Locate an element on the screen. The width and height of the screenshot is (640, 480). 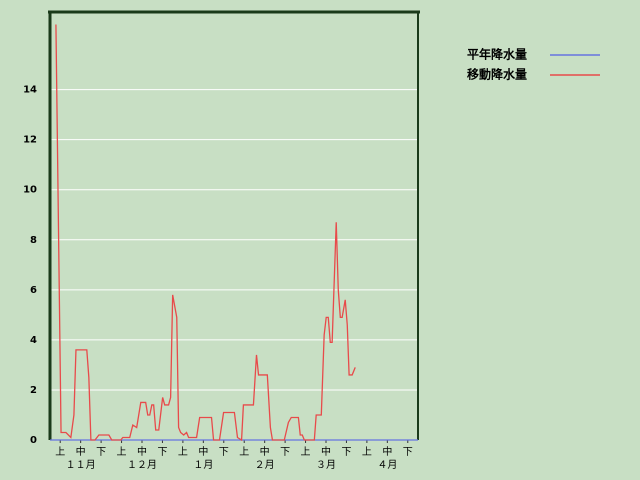
legend-label: 平年降水量 is located at coordinates (497, 54).